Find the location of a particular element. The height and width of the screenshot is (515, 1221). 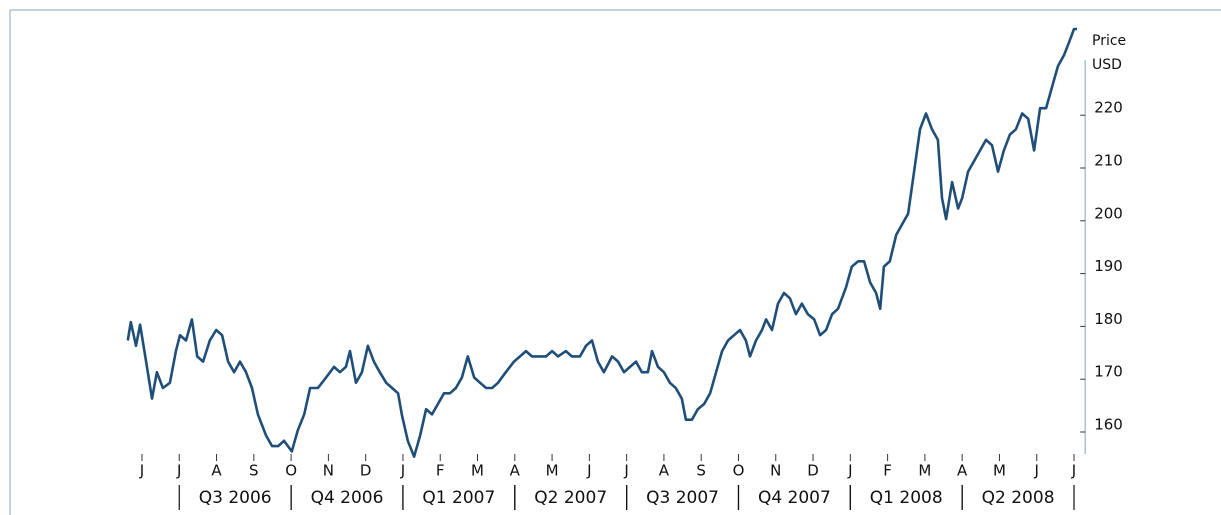

quarter-label: Q3 2007 is located at coordinates (682, 498).